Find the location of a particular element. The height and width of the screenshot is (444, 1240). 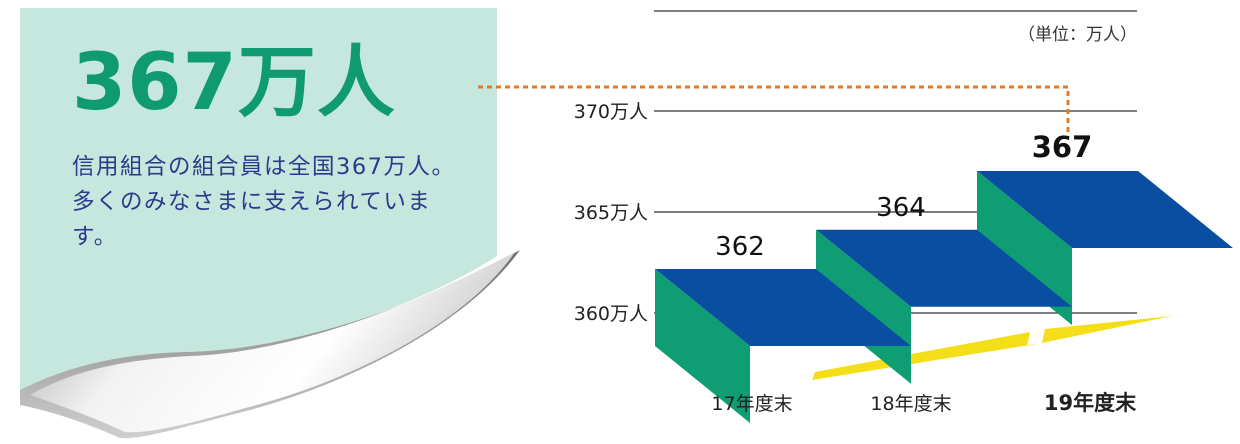

x-category-label: 19年度末 is located at coordinates (1090, 403).